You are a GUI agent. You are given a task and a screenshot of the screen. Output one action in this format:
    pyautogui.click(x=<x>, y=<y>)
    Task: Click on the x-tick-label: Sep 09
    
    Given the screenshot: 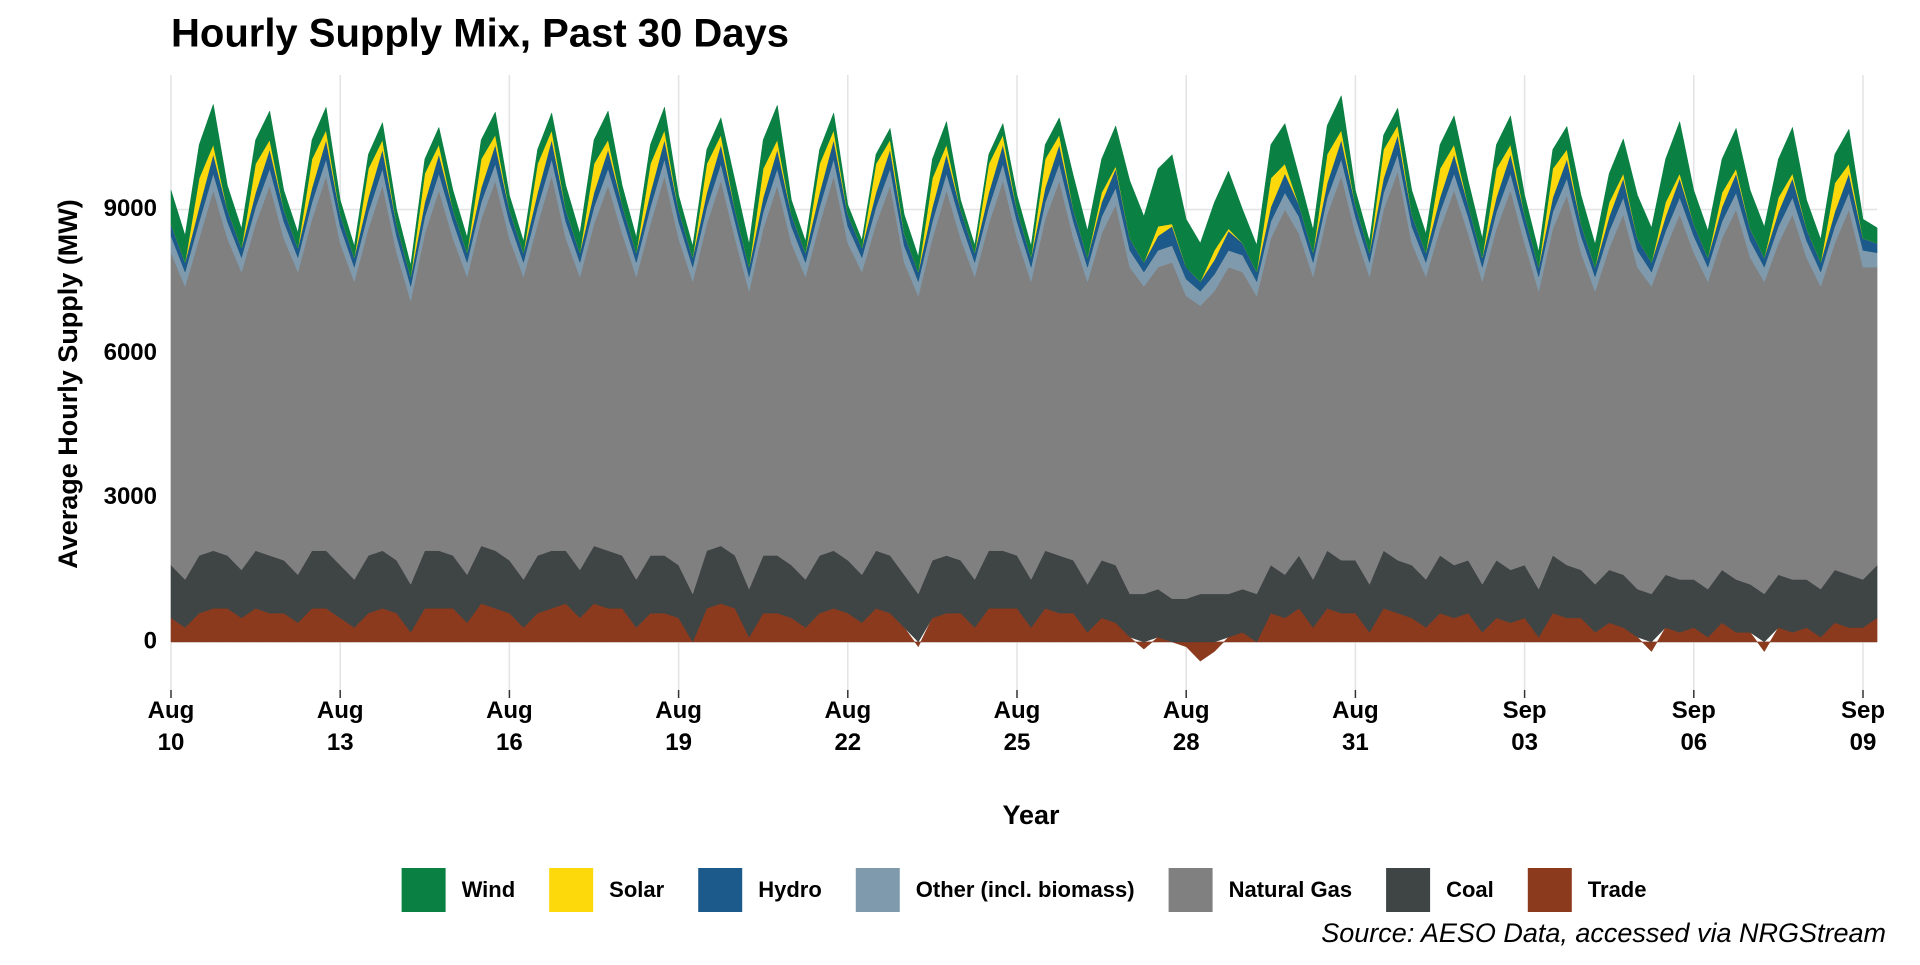 What is the action you would take?
    pyautogui.click(x=1863, y=726)
    